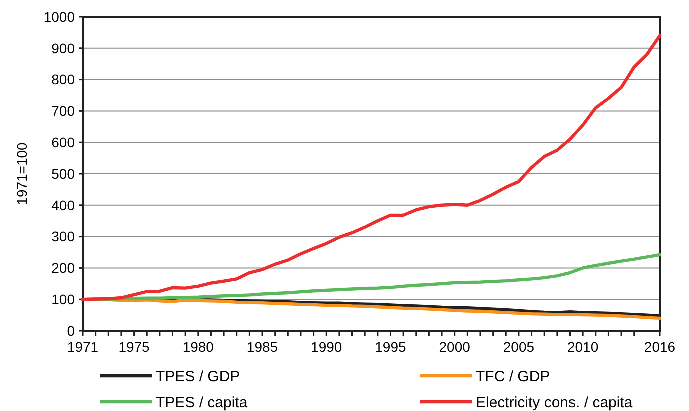 This screenshot has width=689, height=411. Describe the element at coordinates (513, 377) in the screenshot. I see `legend-label: TFC / GDP` at that location.